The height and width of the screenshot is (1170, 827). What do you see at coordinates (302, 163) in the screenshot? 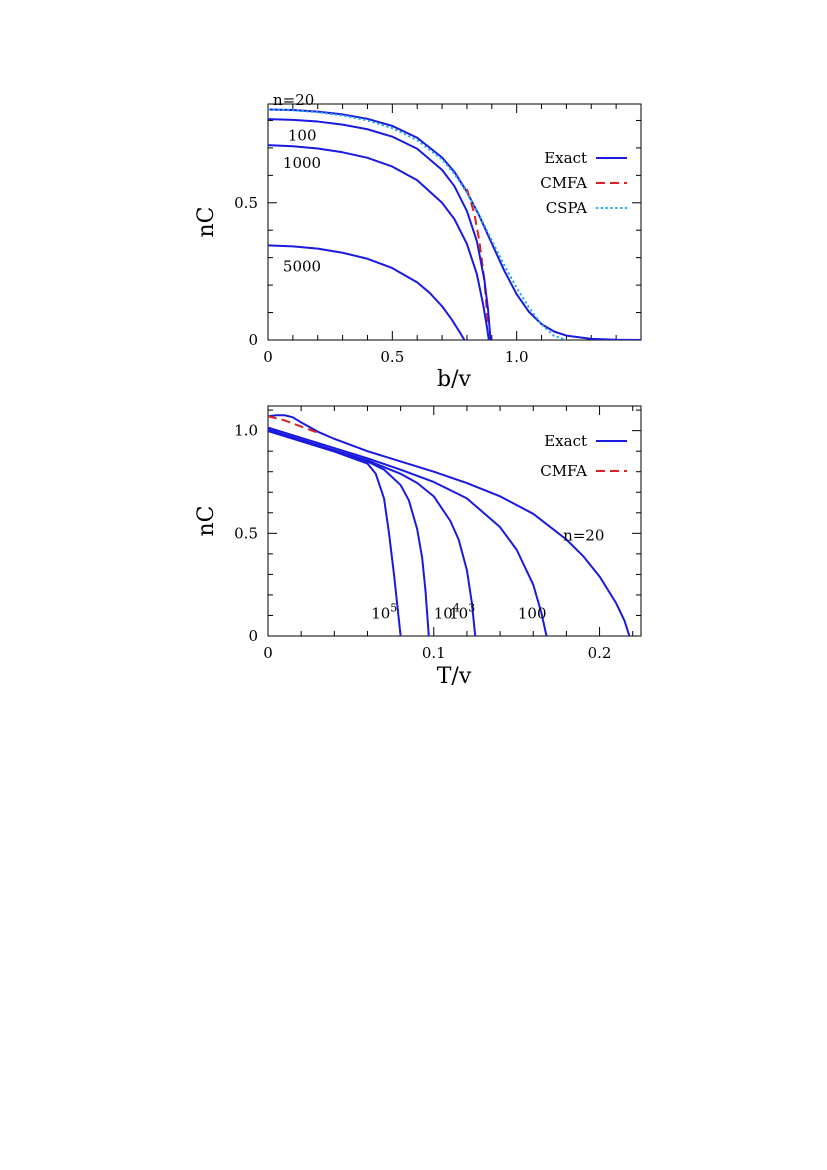
I see `curve-label: 1000` at bounding box center [302, 163].